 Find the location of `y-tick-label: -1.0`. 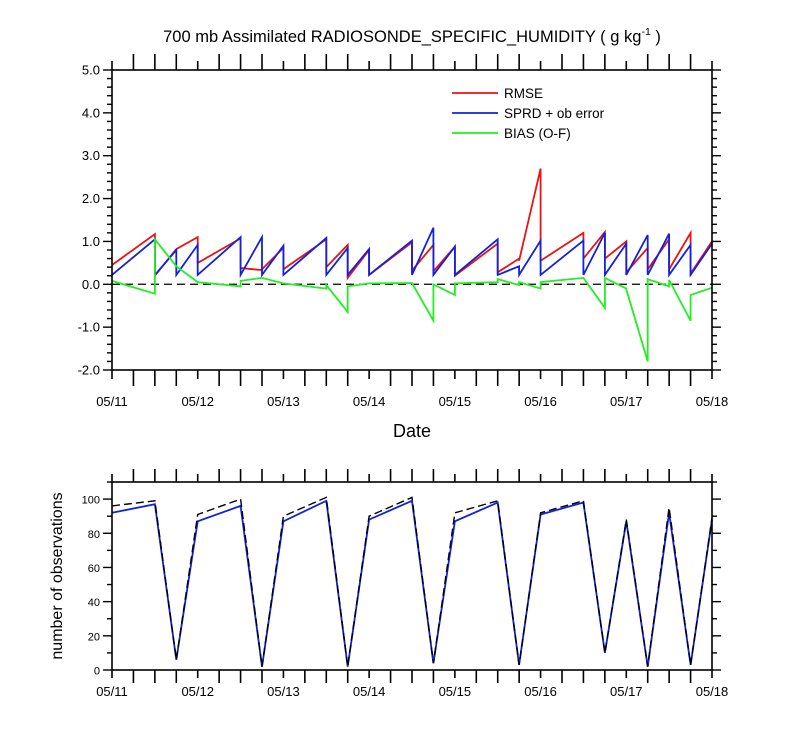

y-tick-label: -1.0 is located at coordinates (89, 327).